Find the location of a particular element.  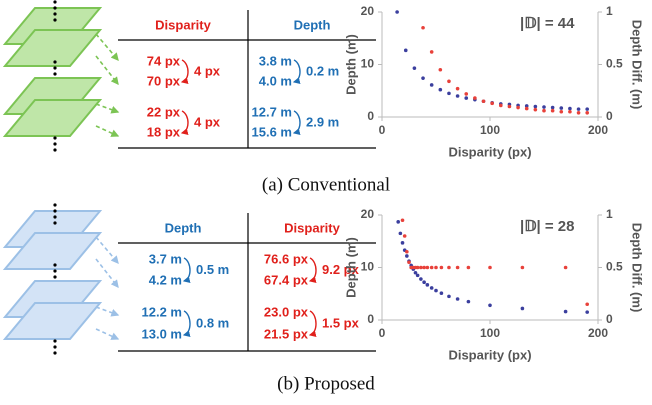

y2-tick-label: 0.5 is located at coordinates (614, 267).